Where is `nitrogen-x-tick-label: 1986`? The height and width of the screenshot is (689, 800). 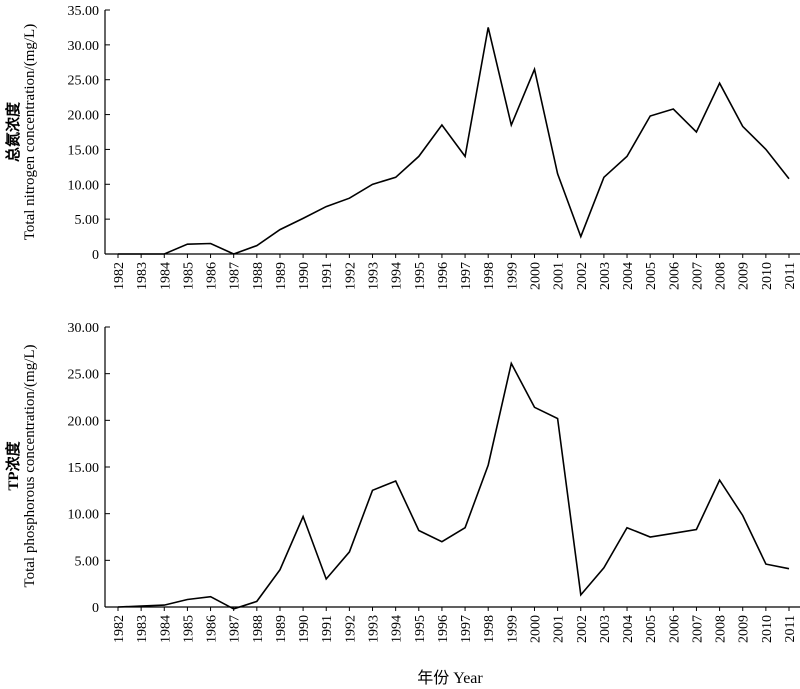
nitrogen-x-tick-label: 1986 is located at coordinates (212, 276).